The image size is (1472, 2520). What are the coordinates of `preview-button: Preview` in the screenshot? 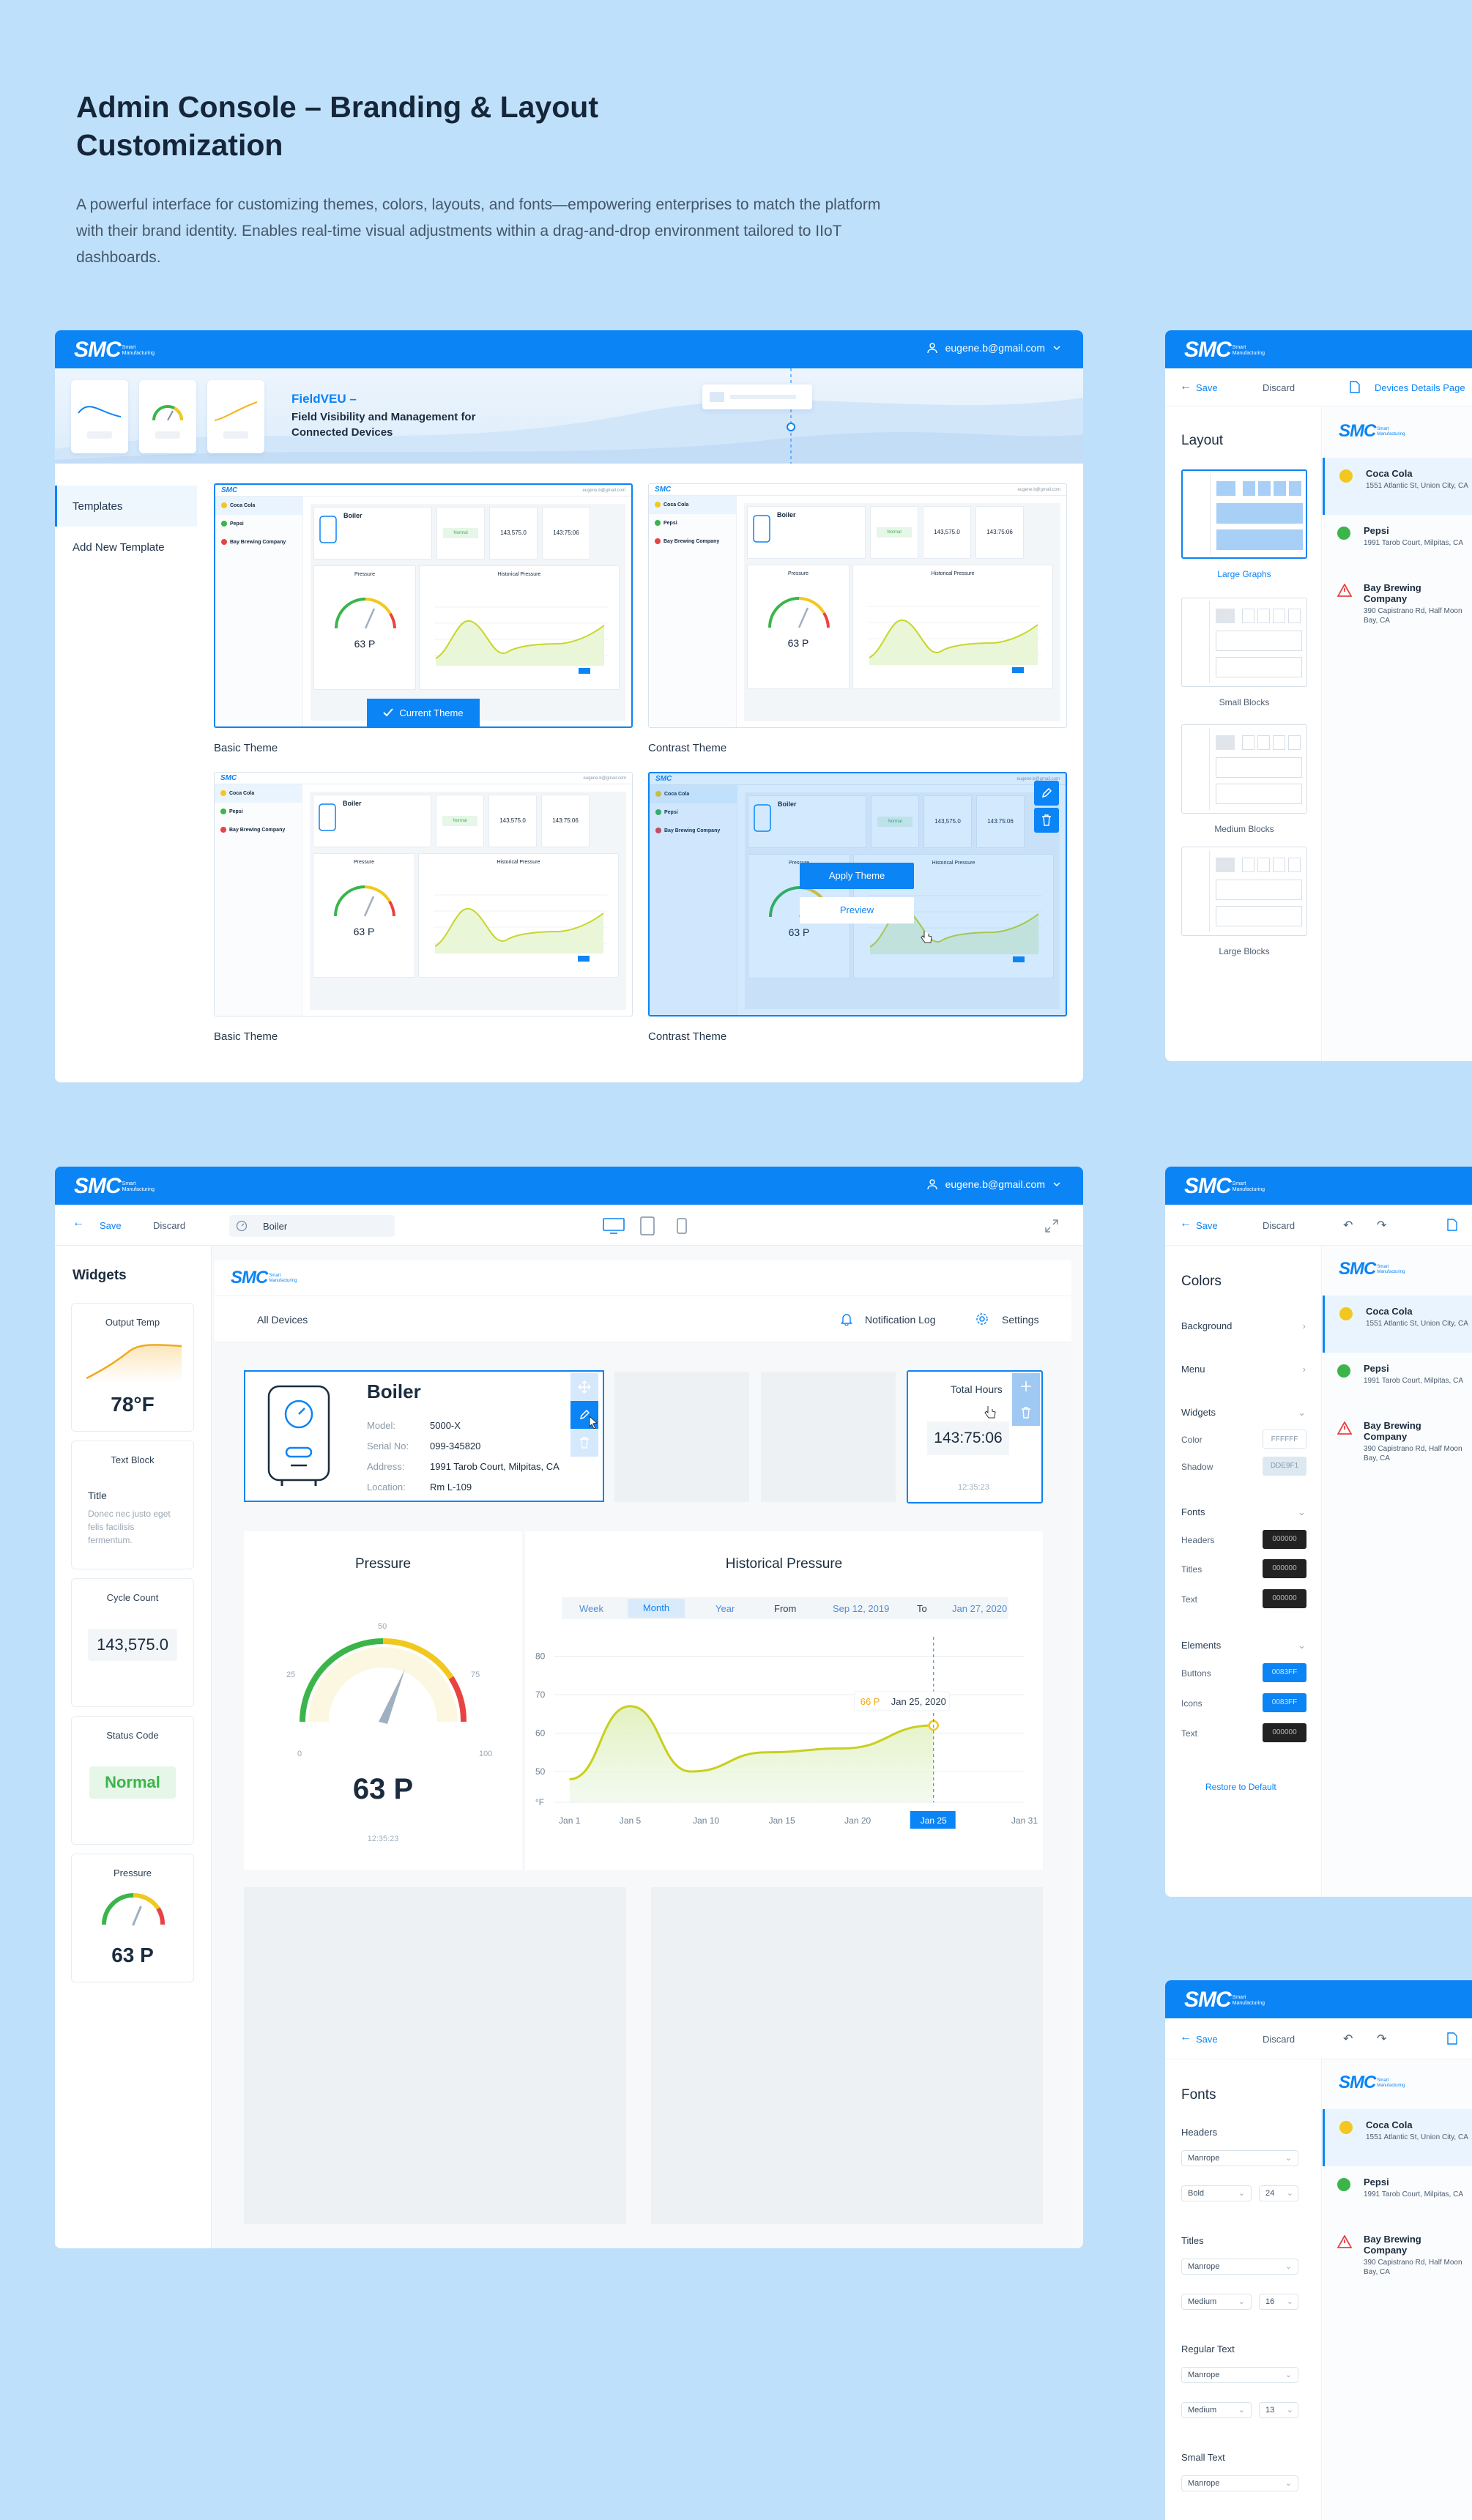 It's located at (857, 910).